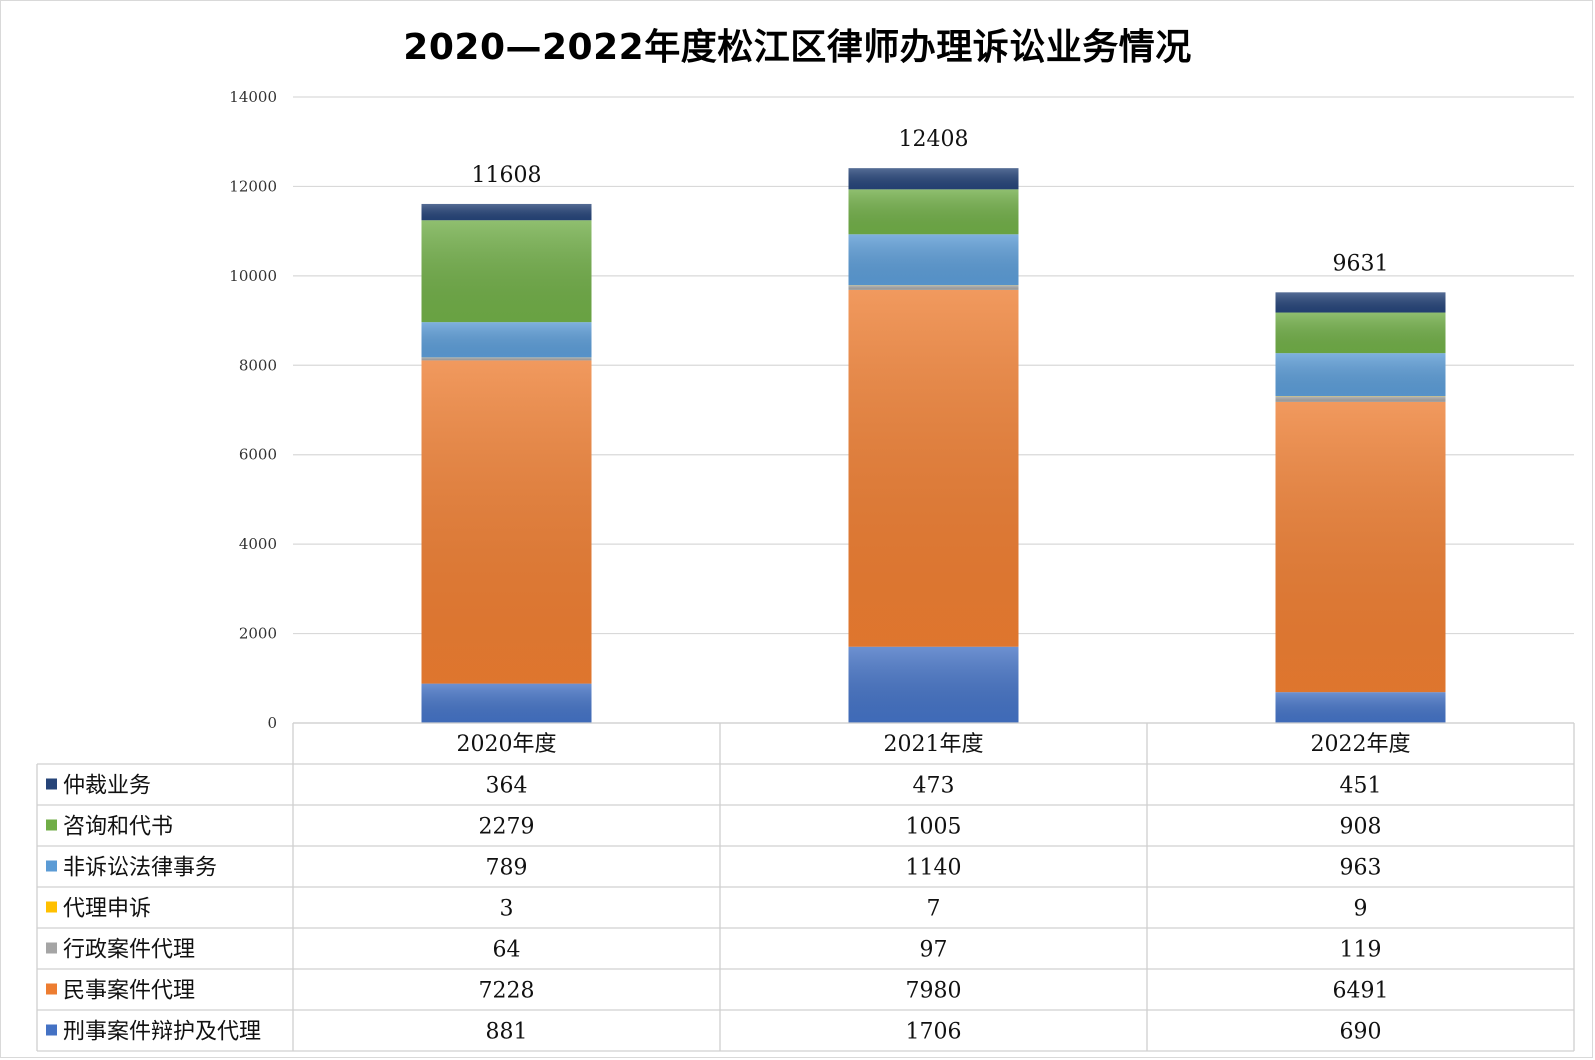  What do you see at coordinates (934, 827) in the screenshot?
I see `data-label: 1005` at bounding box center [934, 827].